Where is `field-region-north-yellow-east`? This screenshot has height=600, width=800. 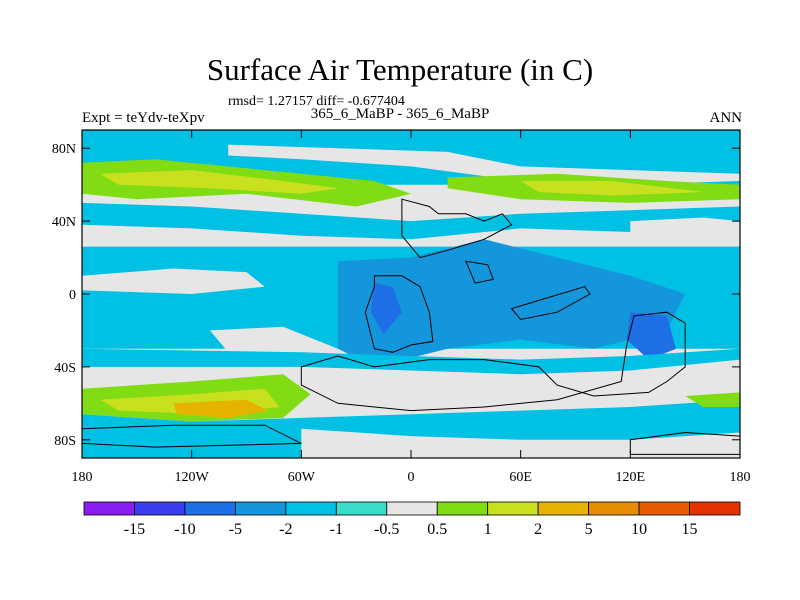 field-region-north-yellow-east is located at coordinates (612, 188).